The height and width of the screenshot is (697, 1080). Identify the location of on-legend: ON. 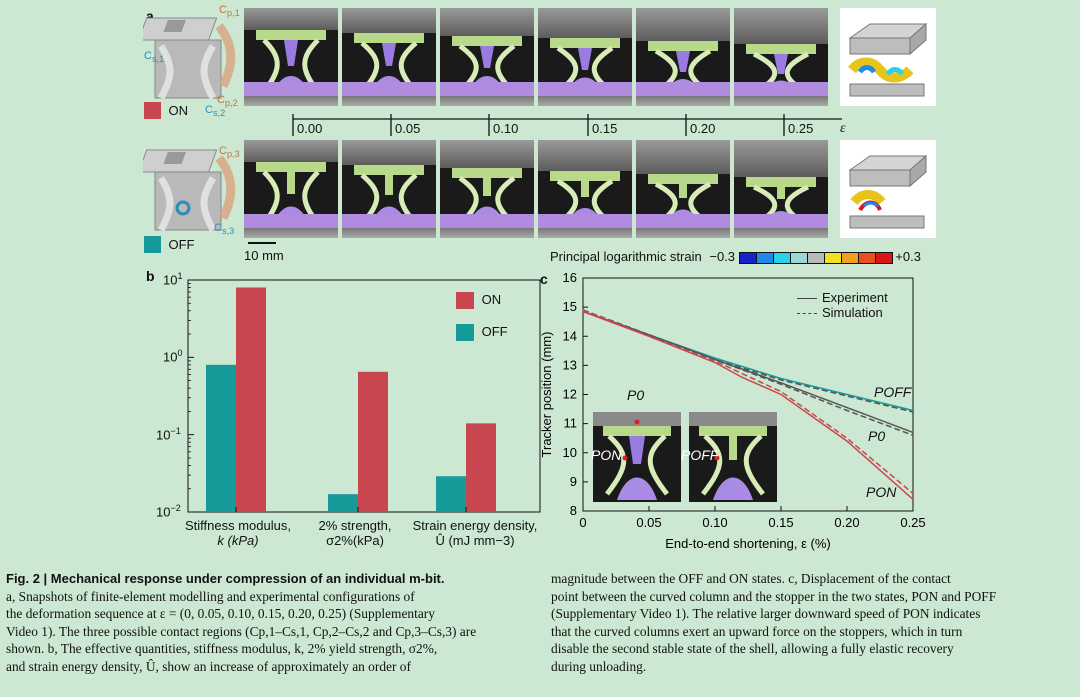
(166, 111).